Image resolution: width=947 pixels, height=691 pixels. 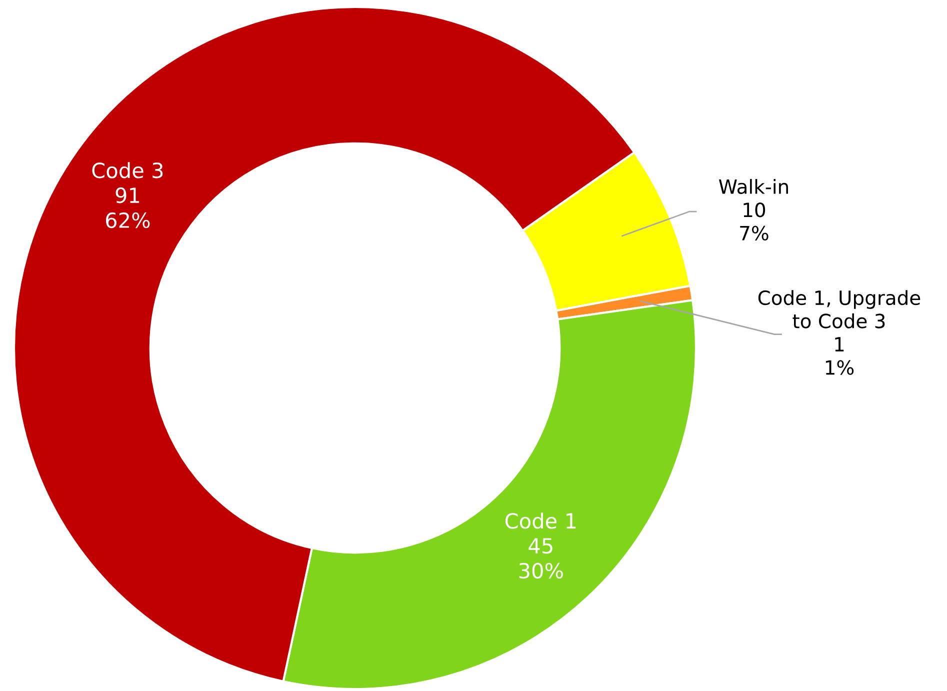 I want to click on slice-label: Code 1, so click(x=540, y=520).